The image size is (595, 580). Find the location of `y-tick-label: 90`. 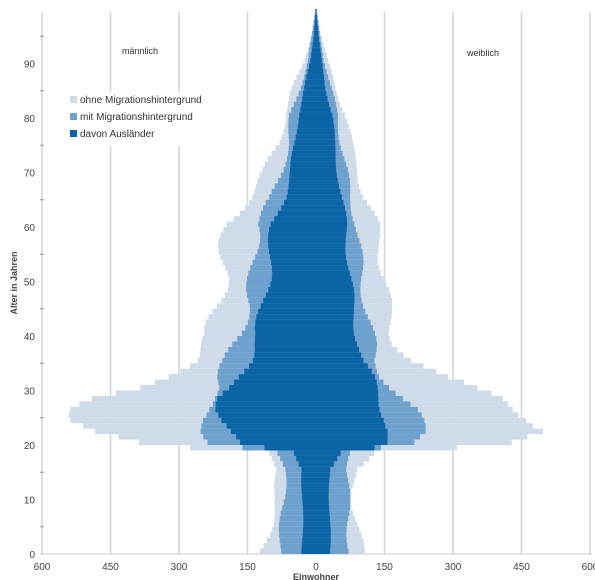

y-tick-label: 90 is located at coordinates (30, 65).